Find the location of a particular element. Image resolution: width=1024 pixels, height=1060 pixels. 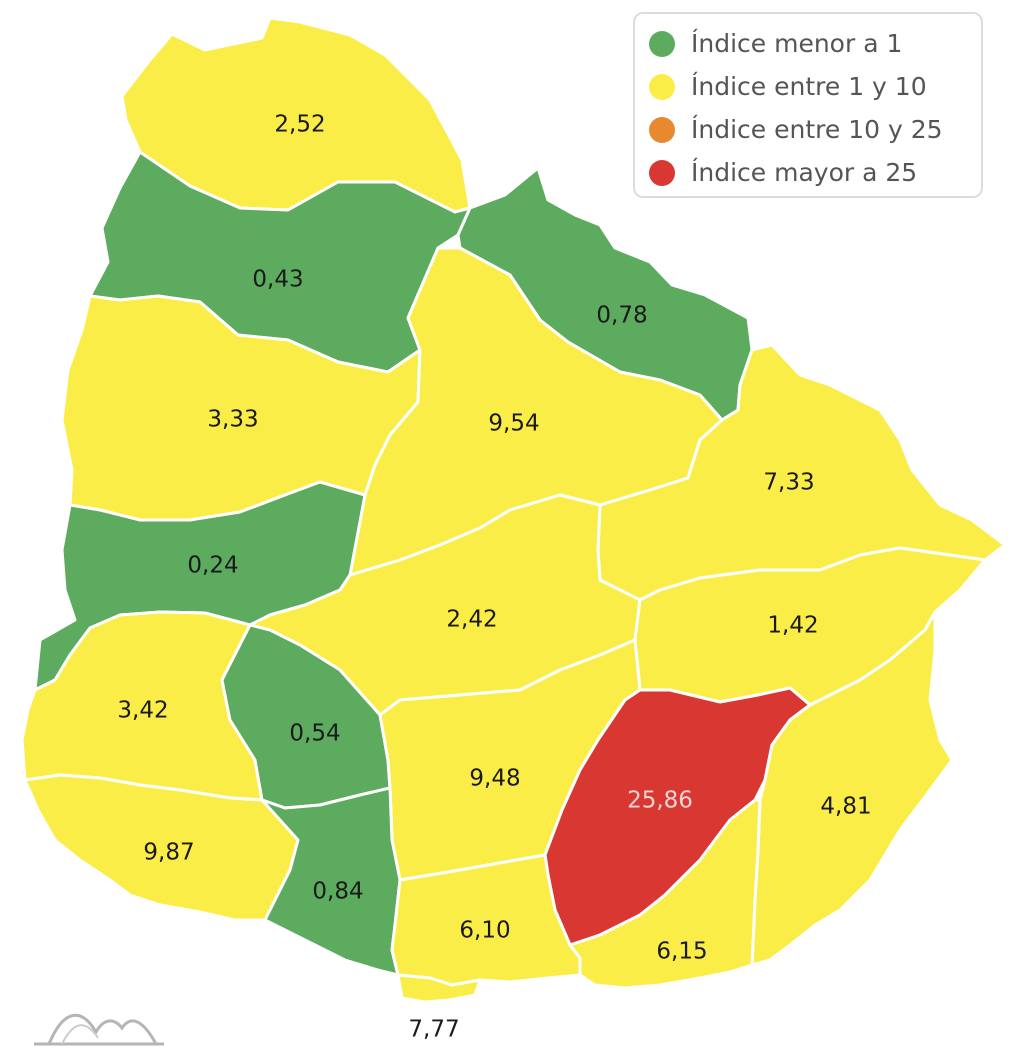

value-label-soriano: 3,42 is located at coordinates (142, 711).